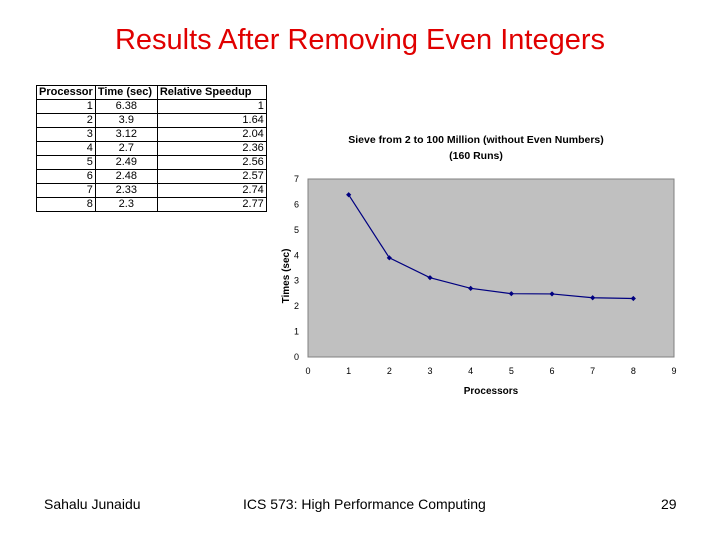  Describe the element at coordinates (476, 156) in the screenshot. I see `chart-title-line-2: (160 Runs)` at that location.